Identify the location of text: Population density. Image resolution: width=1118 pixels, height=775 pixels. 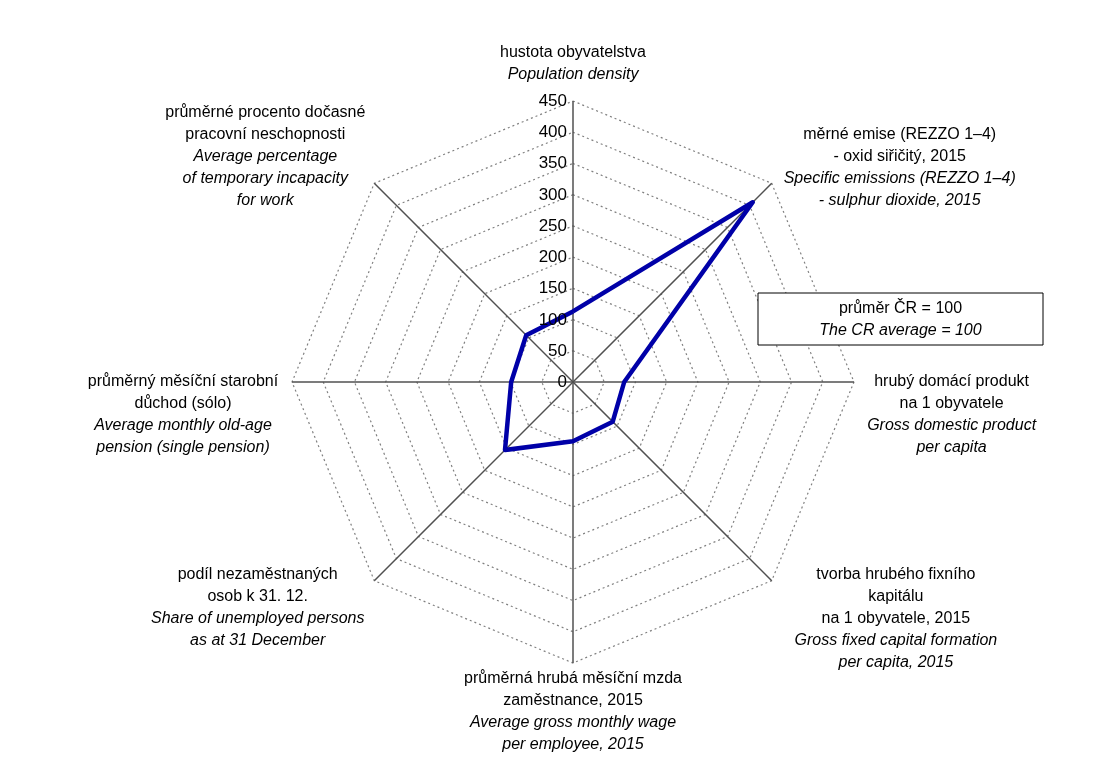
(573, 73).